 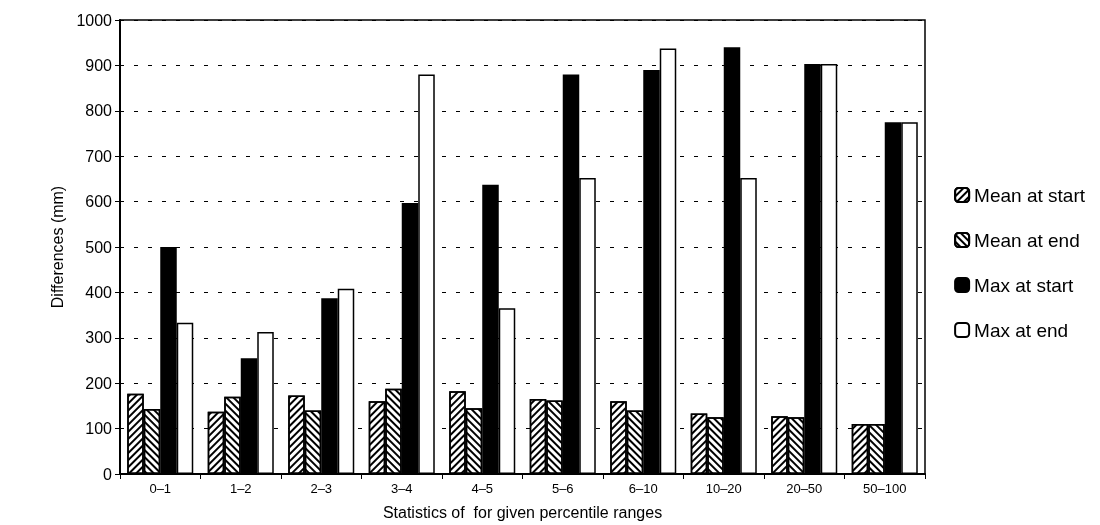 I want to click on x-tick-label: 3–4, so click(x=401, y=488).